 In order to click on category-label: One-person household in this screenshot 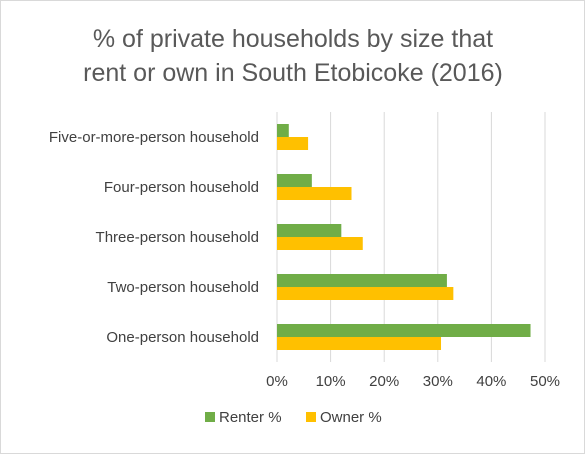, I will do `click(182, 337)`.